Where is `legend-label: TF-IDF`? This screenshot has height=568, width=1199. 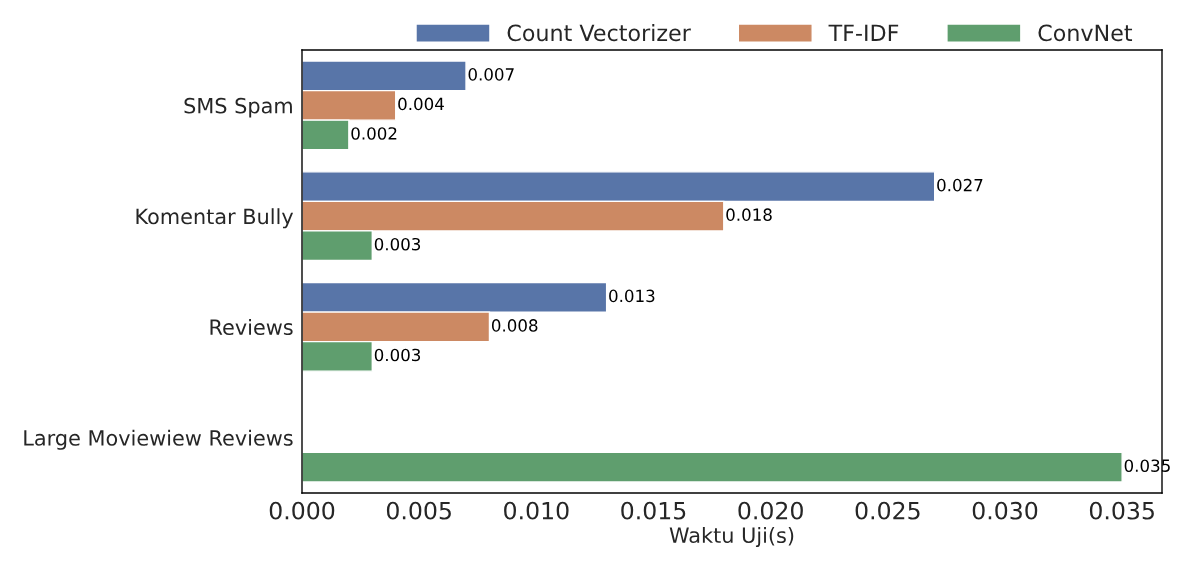 legend-label: TF-IDF is located at coordinates (863, 32).